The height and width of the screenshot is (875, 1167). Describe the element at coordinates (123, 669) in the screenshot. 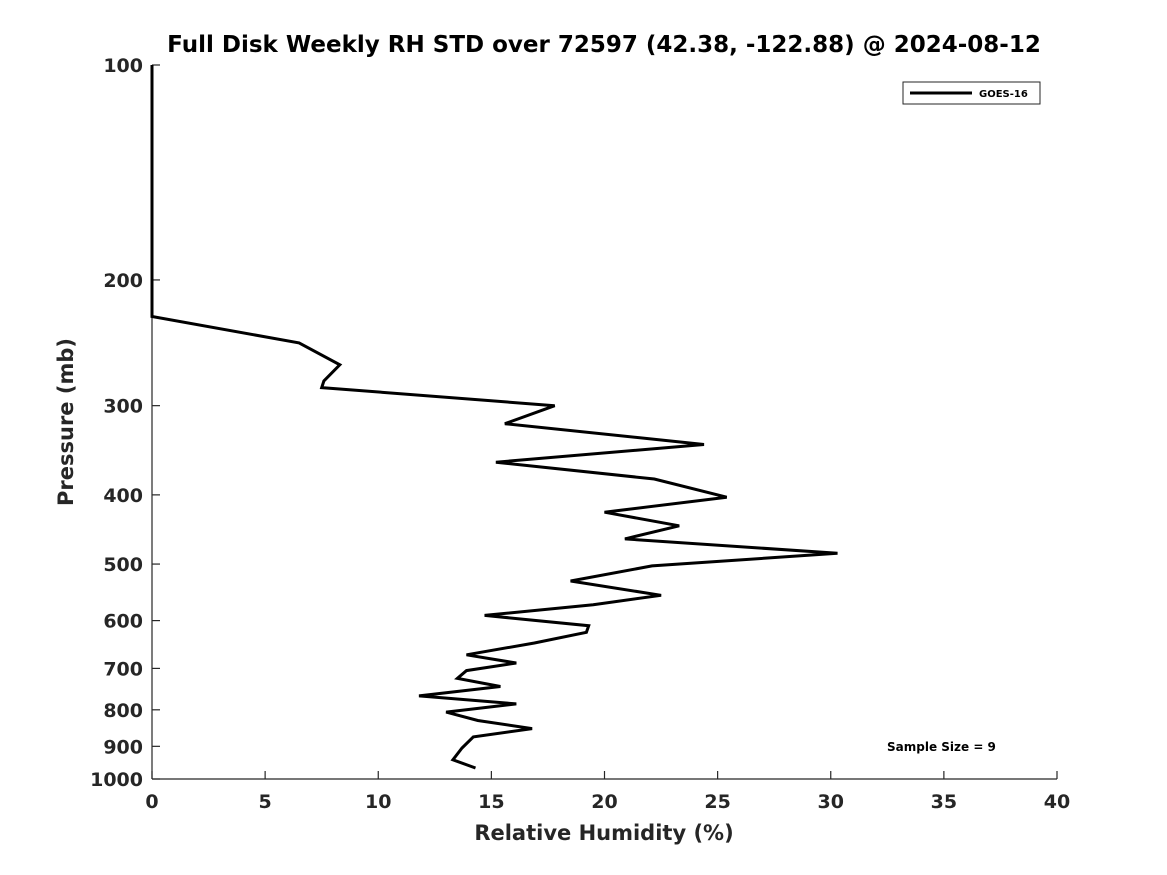

I see `y-tick-label: 700` at that location.